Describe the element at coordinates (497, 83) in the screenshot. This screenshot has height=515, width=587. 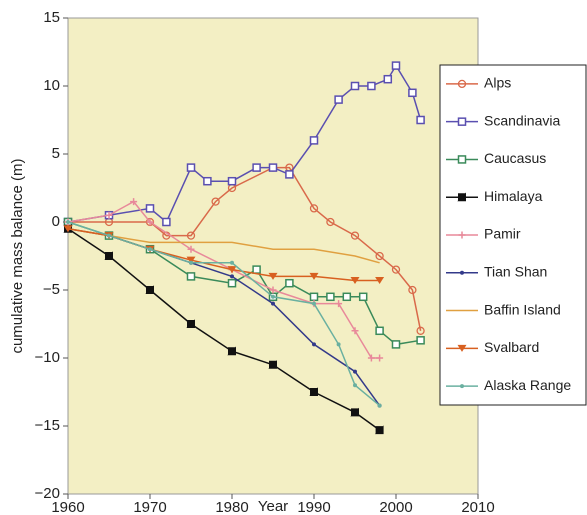
I see `legend-label: Alps` at that location.